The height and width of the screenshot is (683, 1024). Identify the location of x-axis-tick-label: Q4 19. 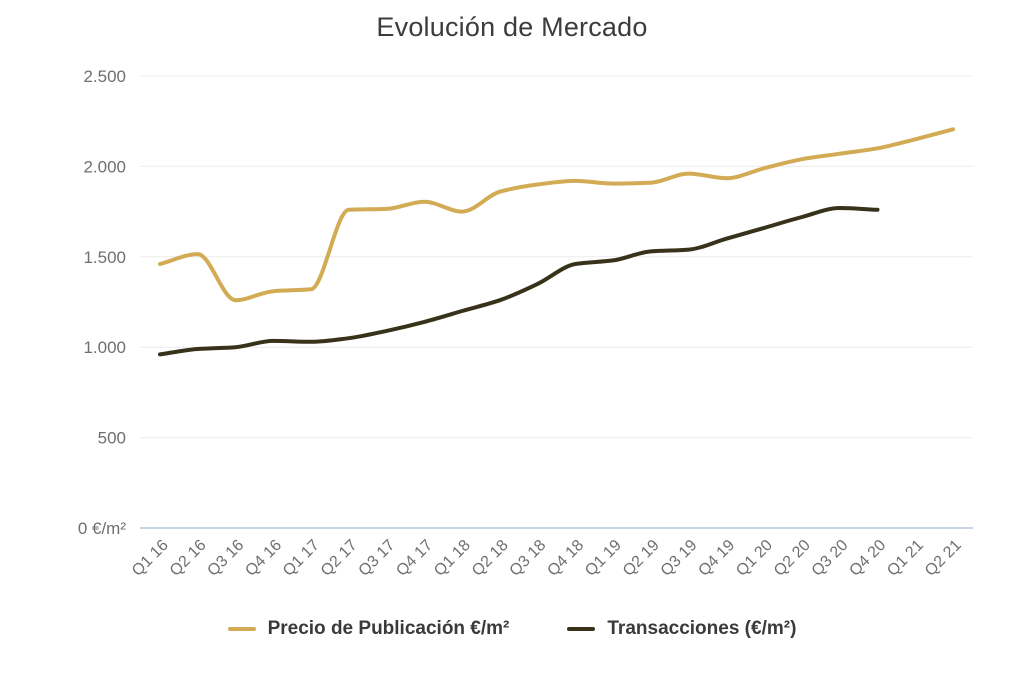
(716, 558).